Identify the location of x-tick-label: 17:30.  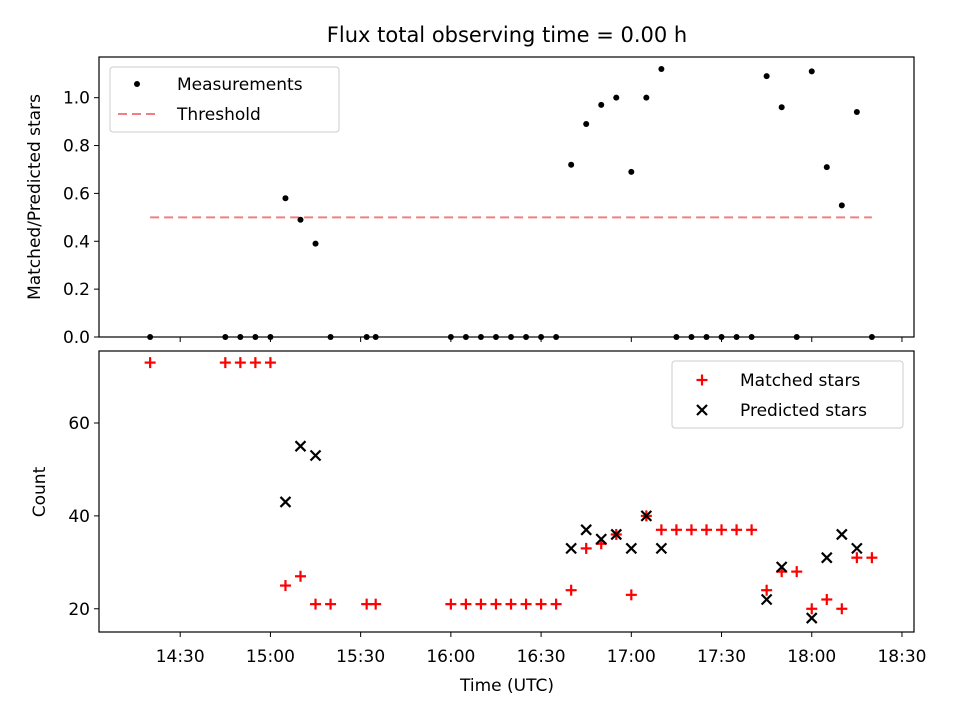
(721, 657).